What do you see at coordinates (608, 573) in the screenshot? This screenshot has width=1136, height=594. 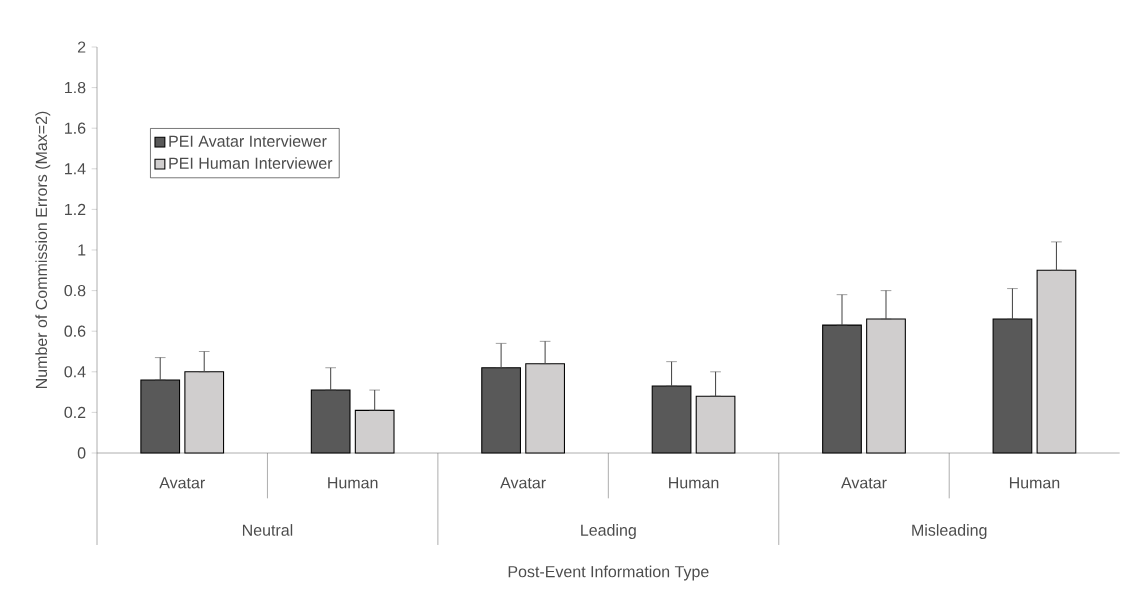 I see `x-axis-title: Post-Event Information Type` at bounding box center [608, 573].